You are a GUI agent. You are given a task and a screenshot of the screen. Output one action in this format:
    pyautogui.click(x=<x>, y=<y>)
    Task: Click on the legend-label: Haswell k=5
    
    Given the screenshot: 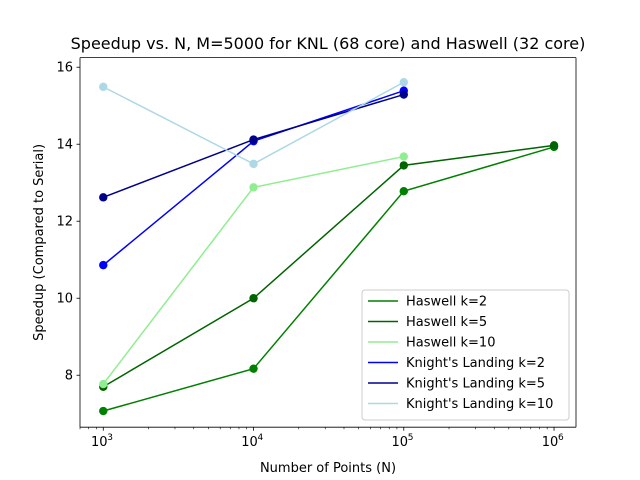 What is the action you would take?
    pyautogui.click(x=446, y=322)
    